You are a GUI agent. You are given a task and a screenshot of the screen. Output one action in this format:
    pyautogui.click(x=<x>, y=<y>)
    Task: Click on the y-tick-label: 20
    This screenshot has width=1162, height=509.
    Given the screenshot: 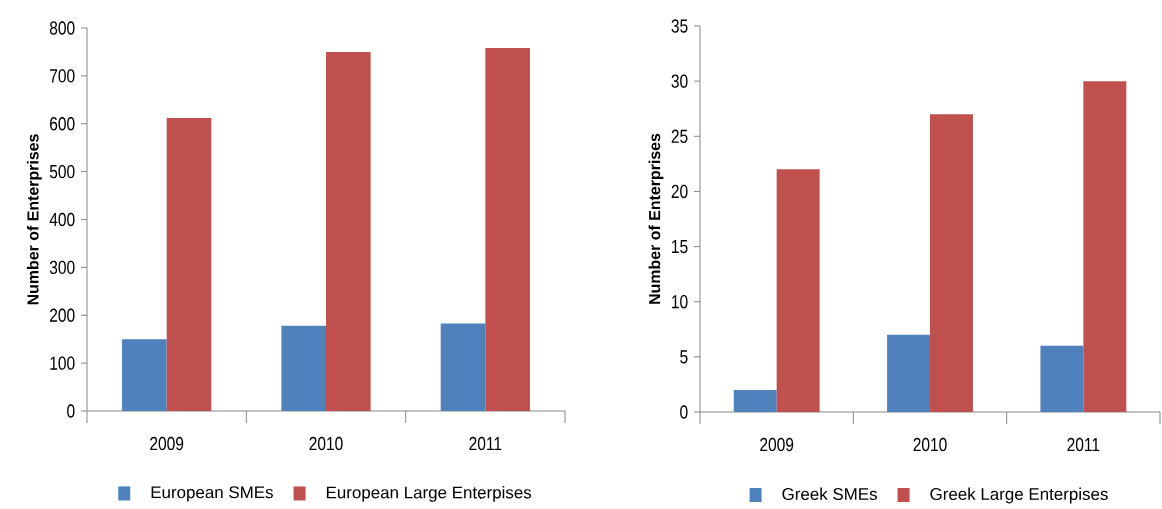 What is the action you would take?
    pyautogui.click(x=679, y=191)
    